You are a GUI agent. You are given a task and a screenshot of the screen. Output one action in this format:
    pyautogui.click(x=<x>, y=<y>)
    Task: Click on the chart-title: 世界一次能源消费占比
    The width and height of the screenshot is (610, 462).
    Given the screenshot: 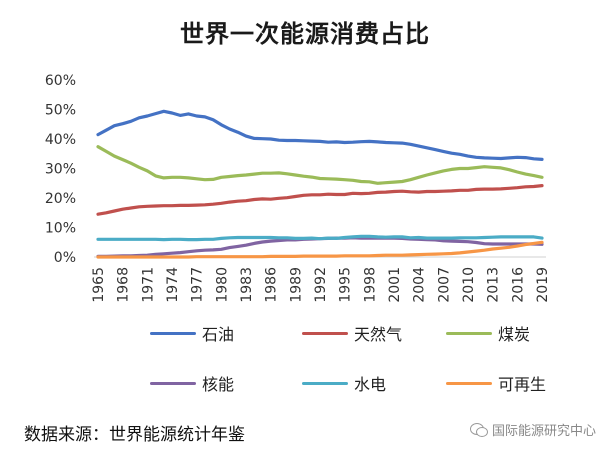 What is the action you would take?
    pyautogui.click(x=305, y=34)
    